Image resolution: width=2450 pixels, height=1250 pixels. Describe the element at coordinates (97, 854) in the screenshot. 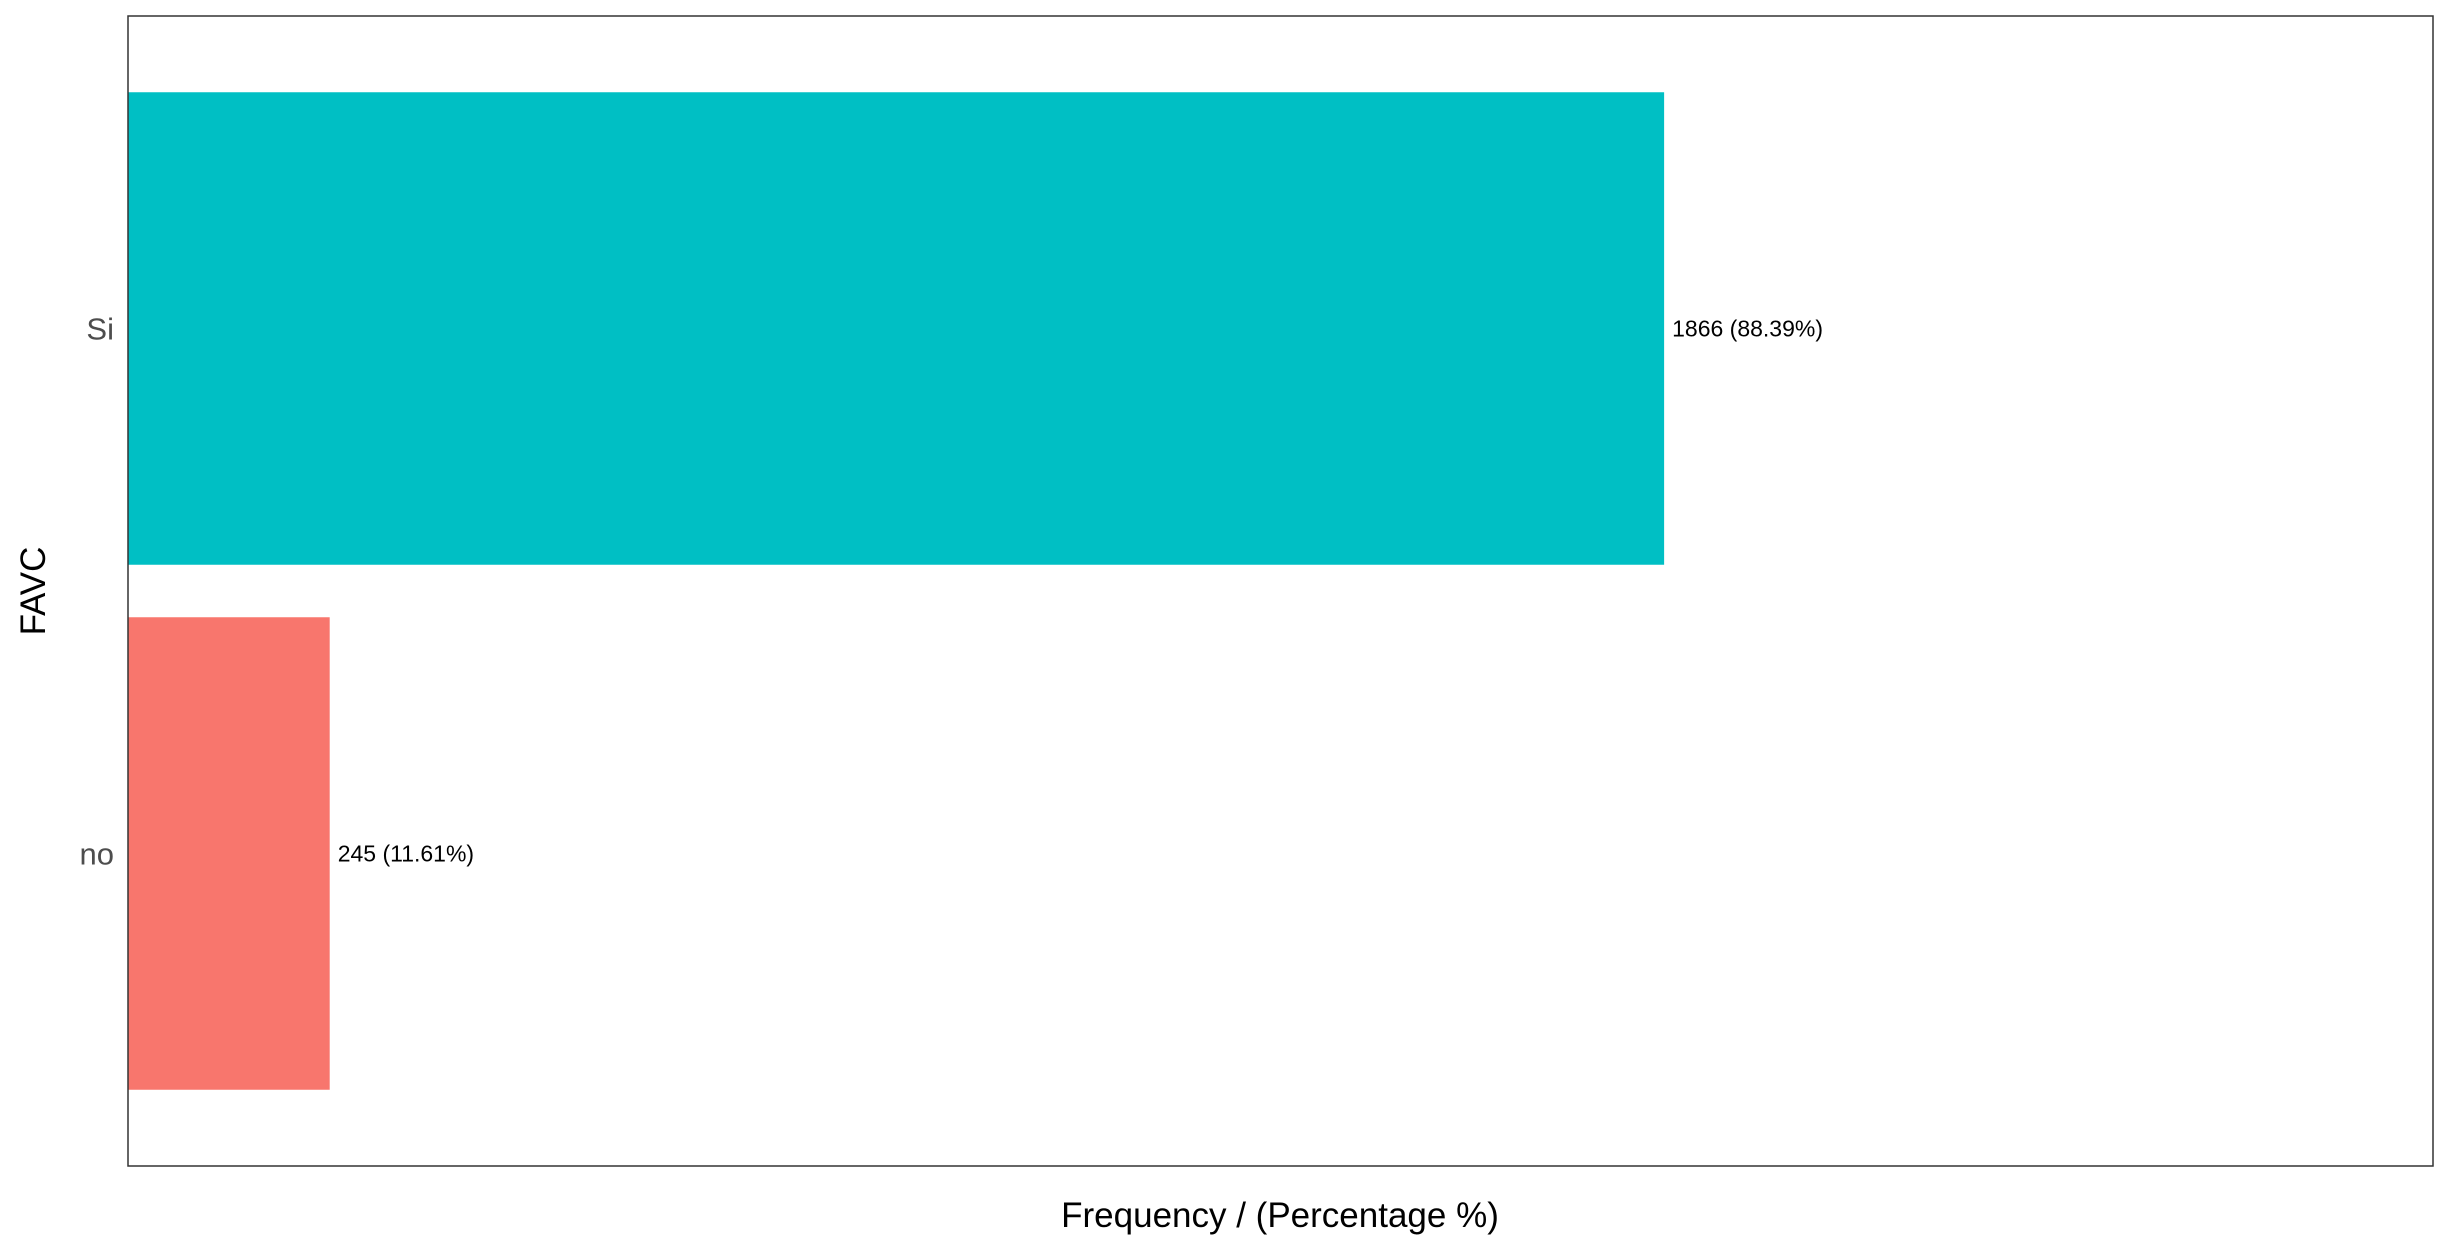

I see `y-tick-label-no: no` at that location.